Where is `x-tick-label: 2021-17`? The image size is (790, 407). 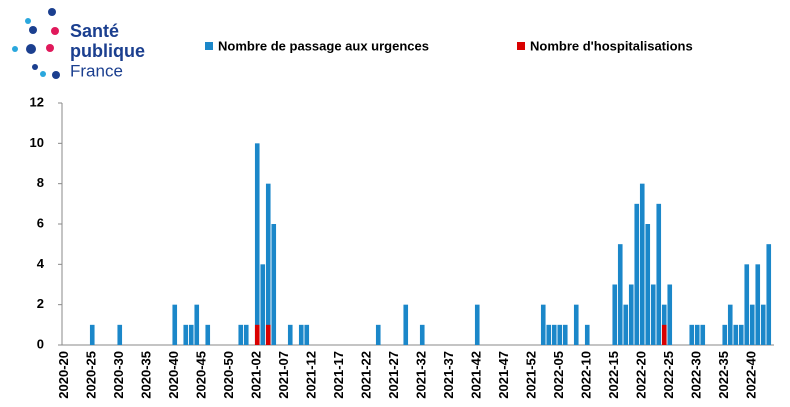
x-tick-label: 2021-17 is located at coordinates (338, 375).